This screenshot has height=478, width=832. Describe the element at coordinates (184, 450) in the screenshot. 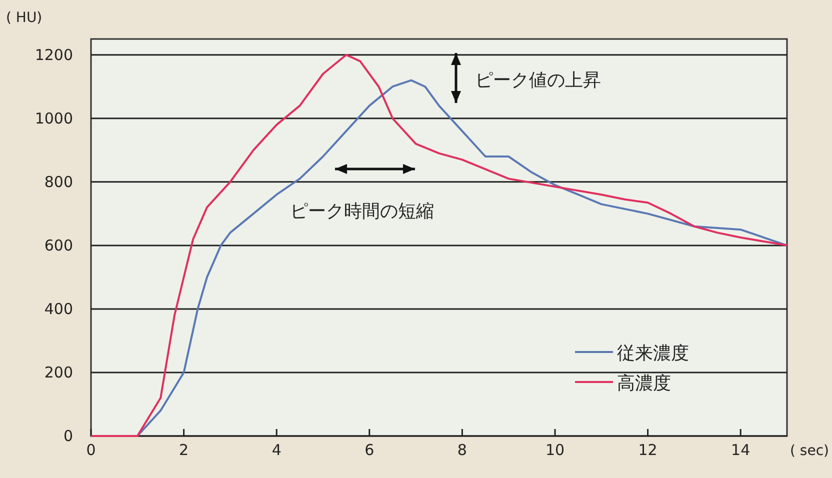

I see `x-tick-label: 2` at that location.